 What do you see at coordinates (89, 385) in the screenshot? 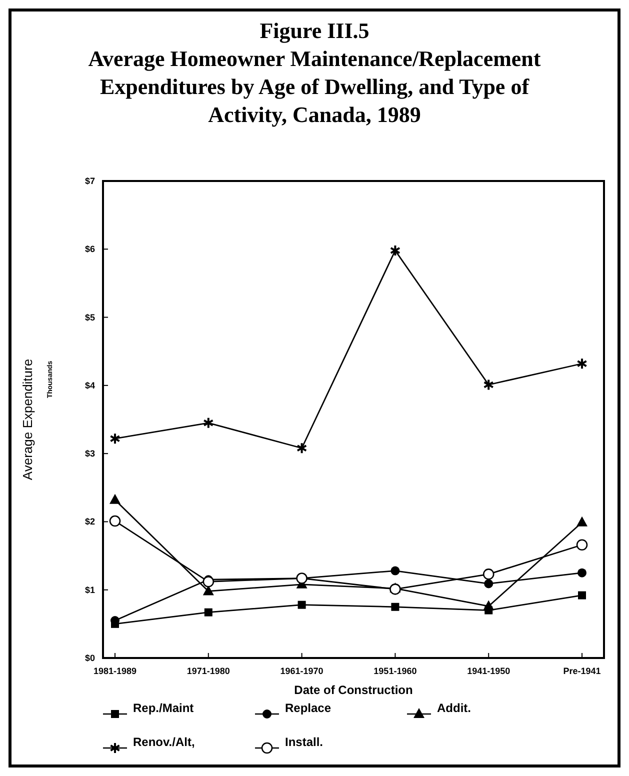
I see `y-tick-label: $4` at bounding box center [89, 385].